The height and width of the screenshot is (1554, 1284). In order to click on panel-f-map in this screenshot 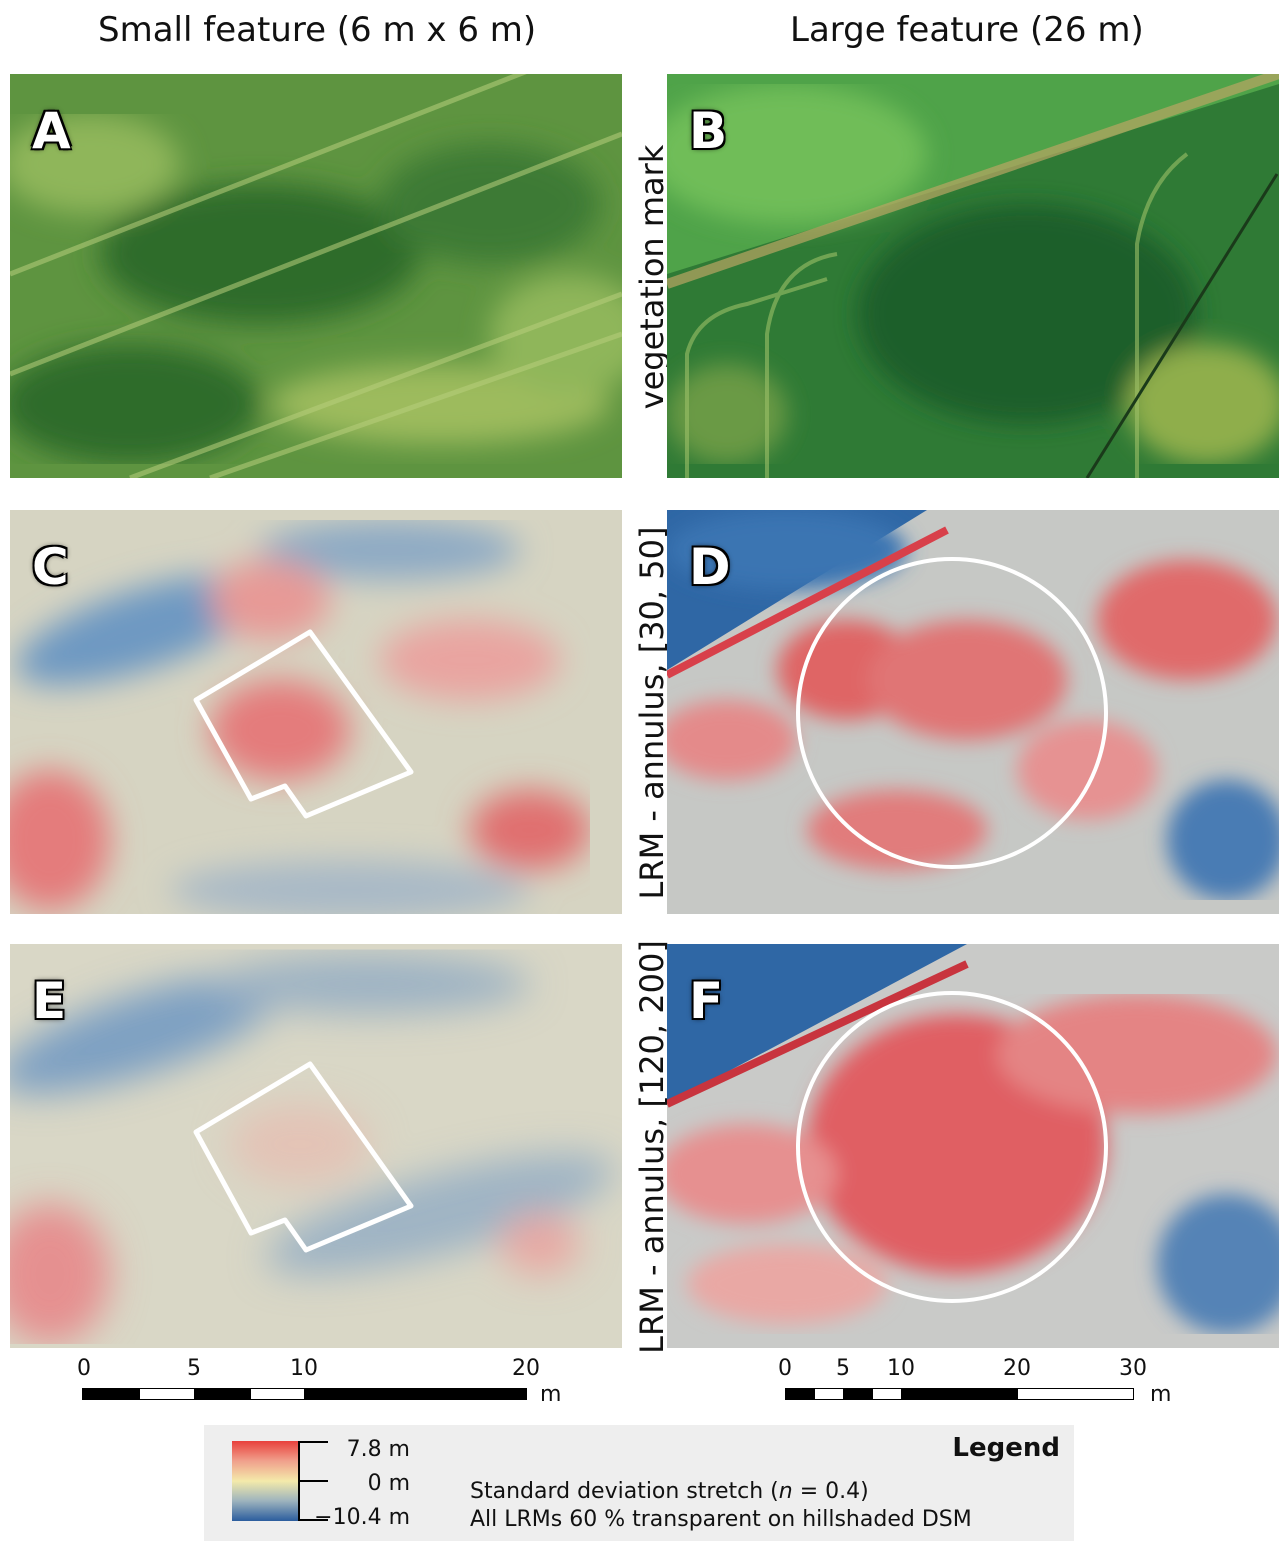, I will do `click(973, 1146)`.